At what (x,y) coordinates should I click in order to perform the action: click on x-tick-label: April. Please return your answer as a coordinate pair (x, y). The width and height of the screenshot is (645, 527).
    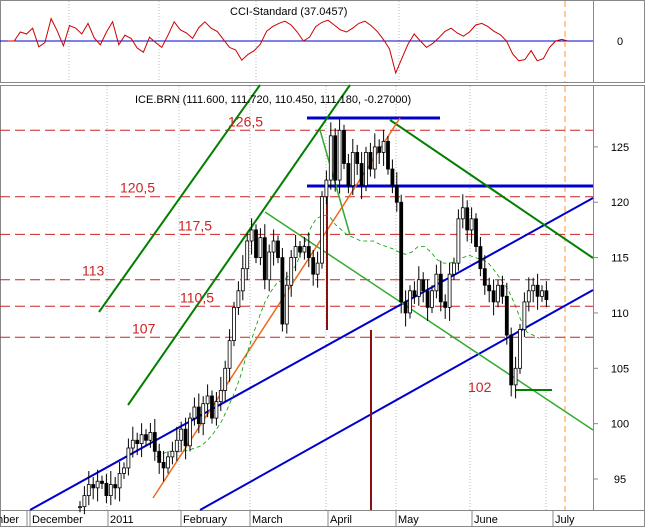
    Looking at the image, I should click on (341, 520).